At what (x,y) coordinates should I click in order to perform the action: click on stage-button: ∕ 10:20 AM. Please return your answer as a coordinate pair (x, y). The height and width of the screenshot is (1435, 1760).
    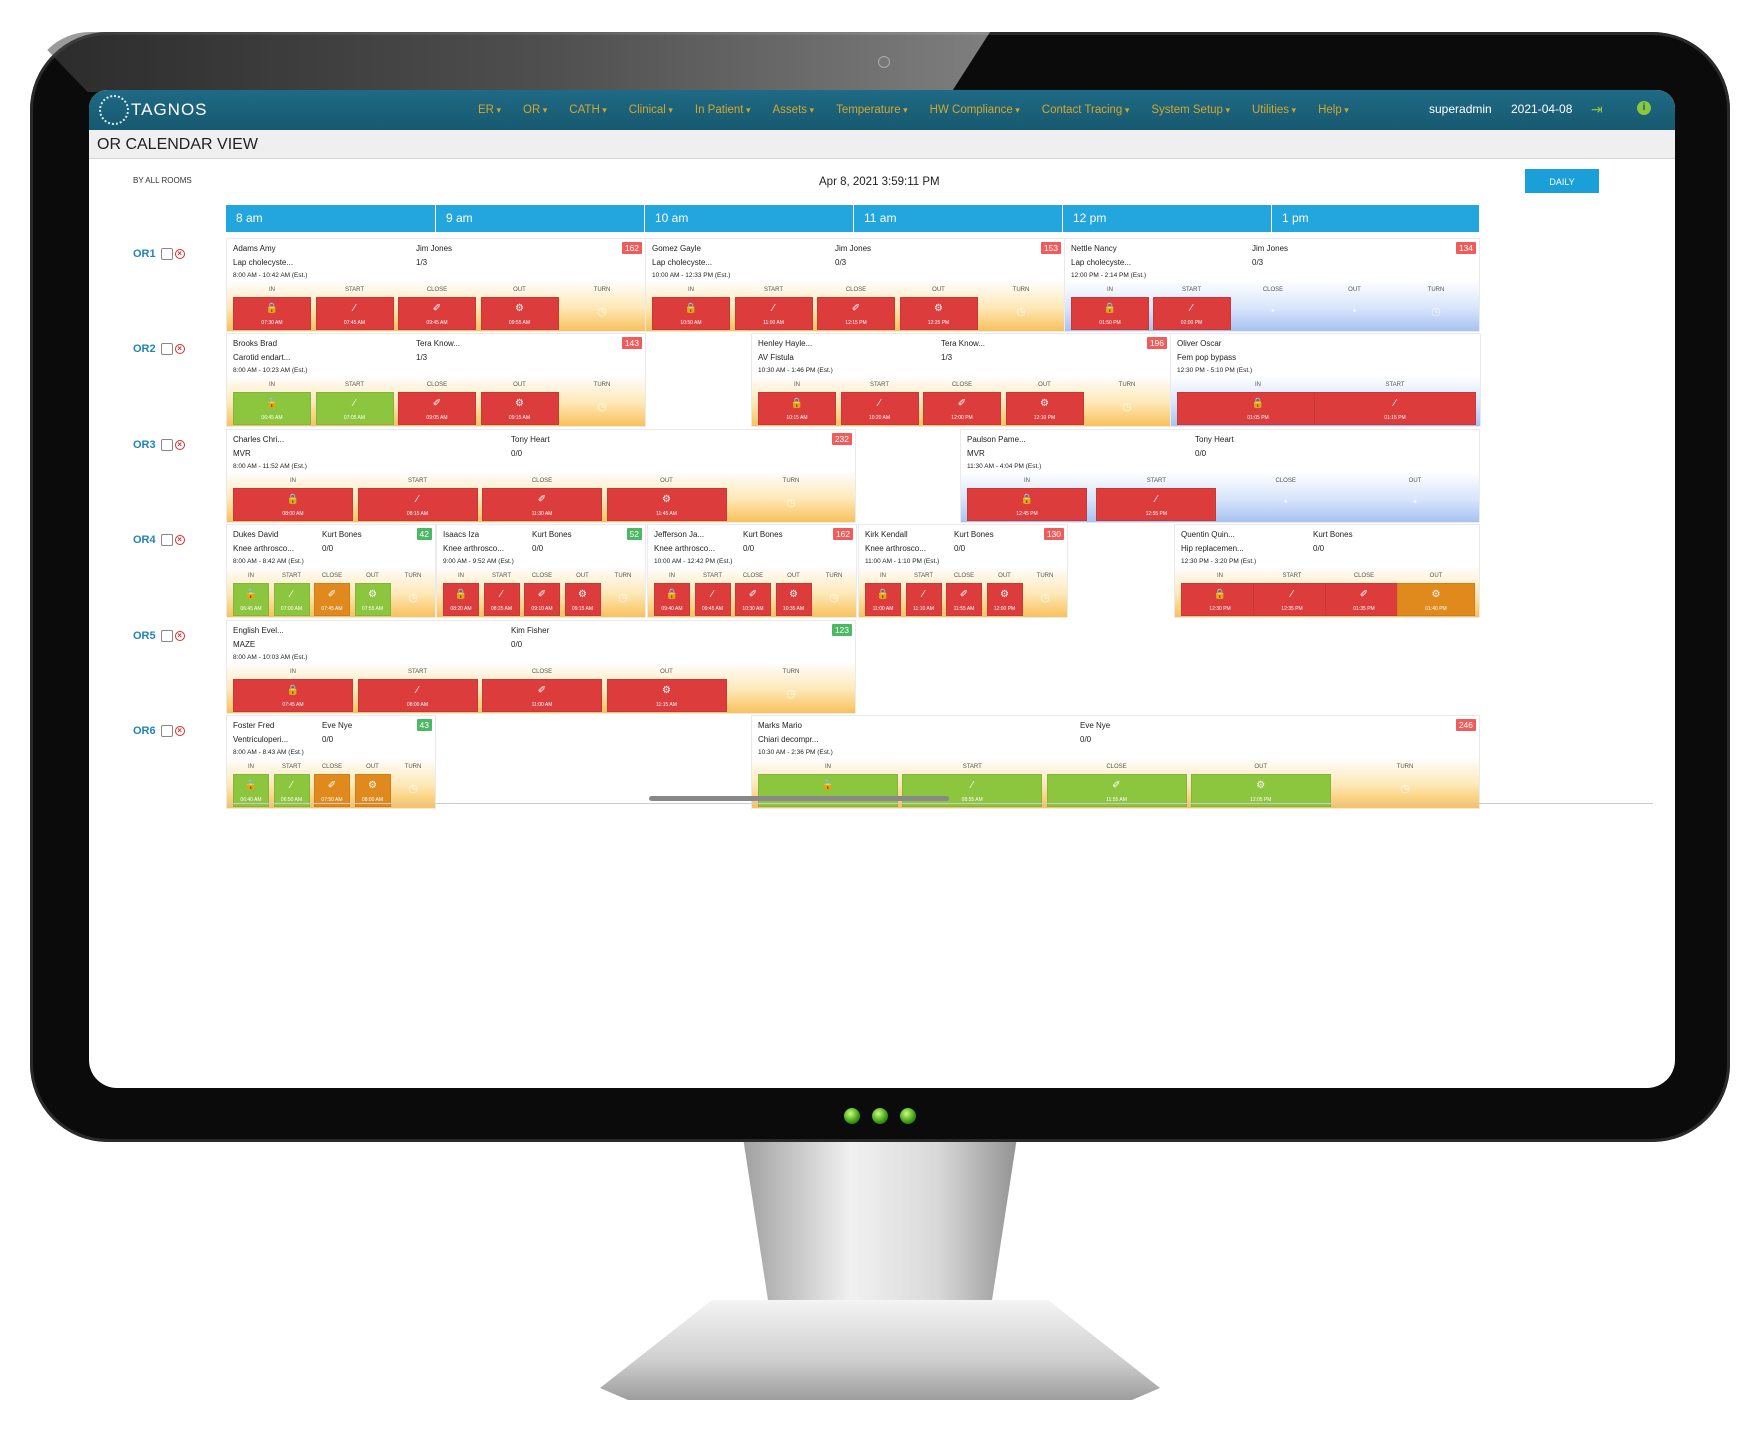
    Looking at the image, I should click on (879, 408).